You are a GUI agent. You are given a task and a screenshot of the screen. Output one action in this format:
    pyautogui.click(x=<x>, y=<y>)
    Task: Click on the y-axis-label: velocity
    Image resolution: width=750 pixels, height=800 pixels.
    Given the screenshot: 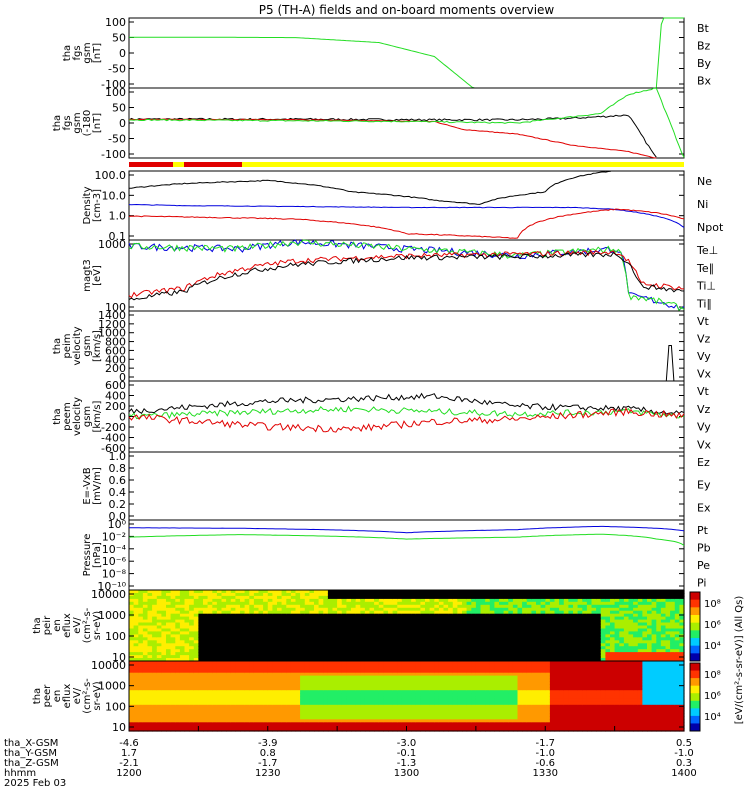 What is the action you would take?
    pyautogui.click(x=77, y=416)
    